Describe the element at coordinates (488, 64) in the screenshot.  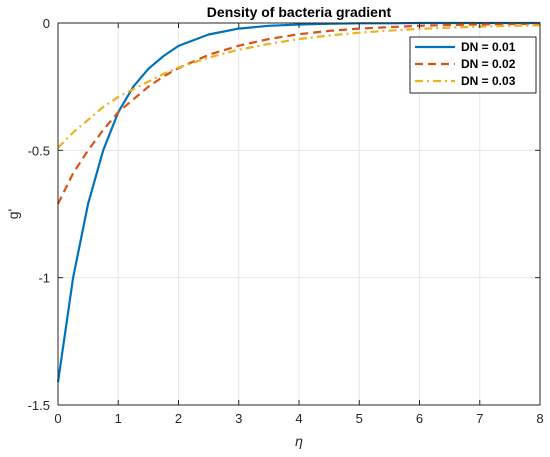
I see `legend-label-2: DN = 0.02` at that location.